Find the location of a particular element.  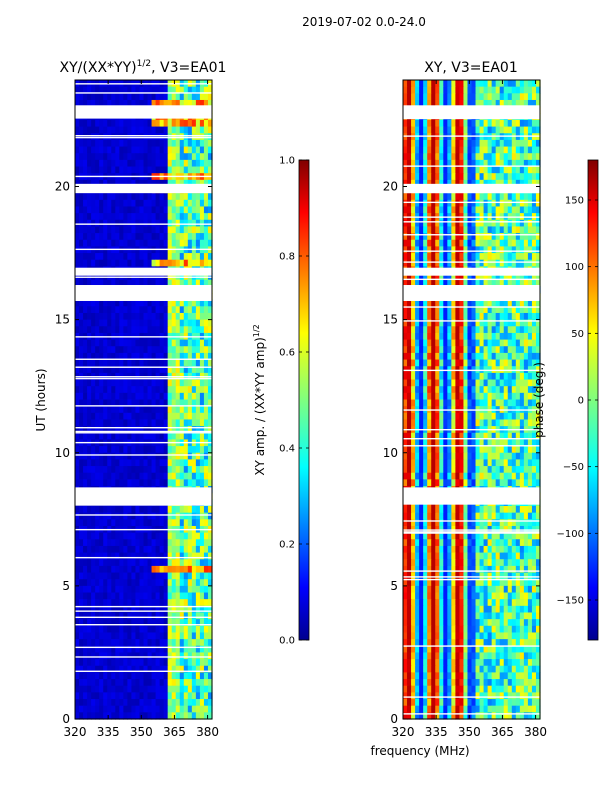

amplitude-colorbar-label: XY amp. / (XX*YY amp)1/2 is located at coordinates (259, 399).